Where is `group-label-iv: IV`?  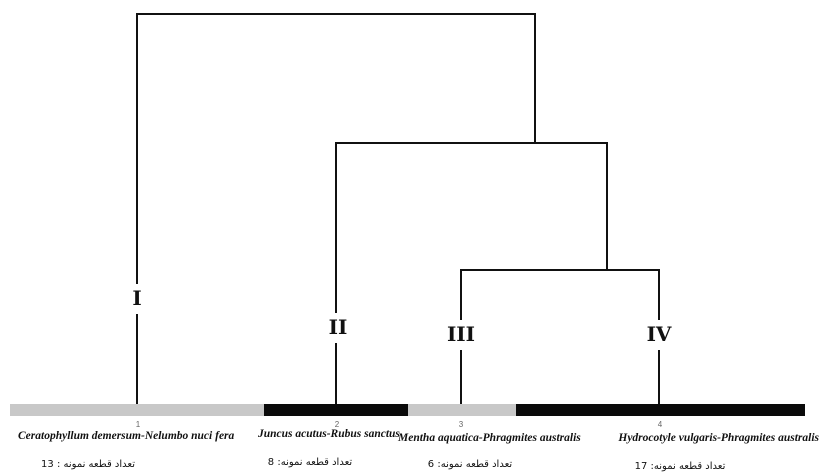 group-label-iv: IV is located at coordinates (659, 334).